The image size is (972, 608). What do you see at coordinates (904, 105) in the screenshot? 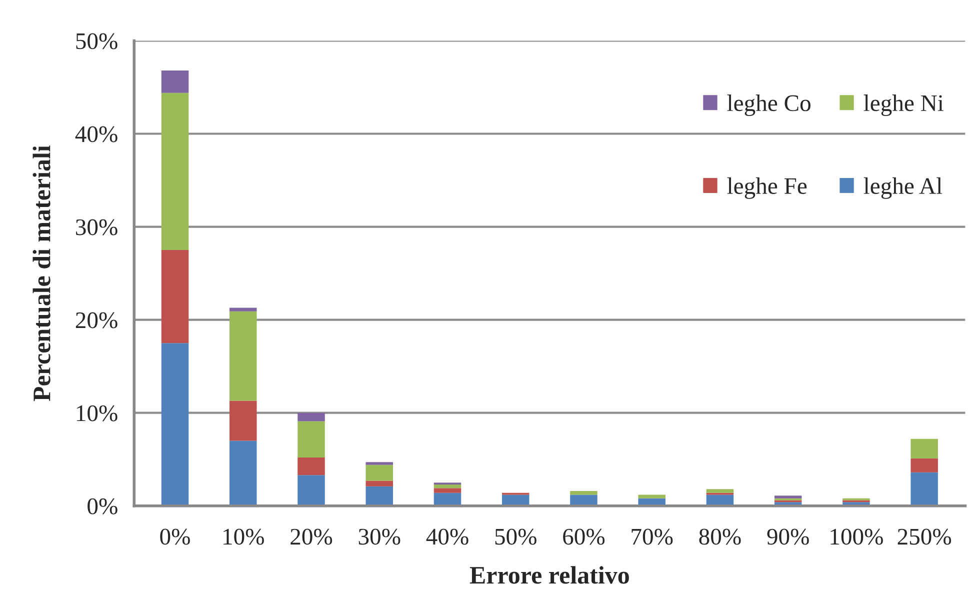
I see `legend-label: leghe Ni` at bounding box center [904, 105].